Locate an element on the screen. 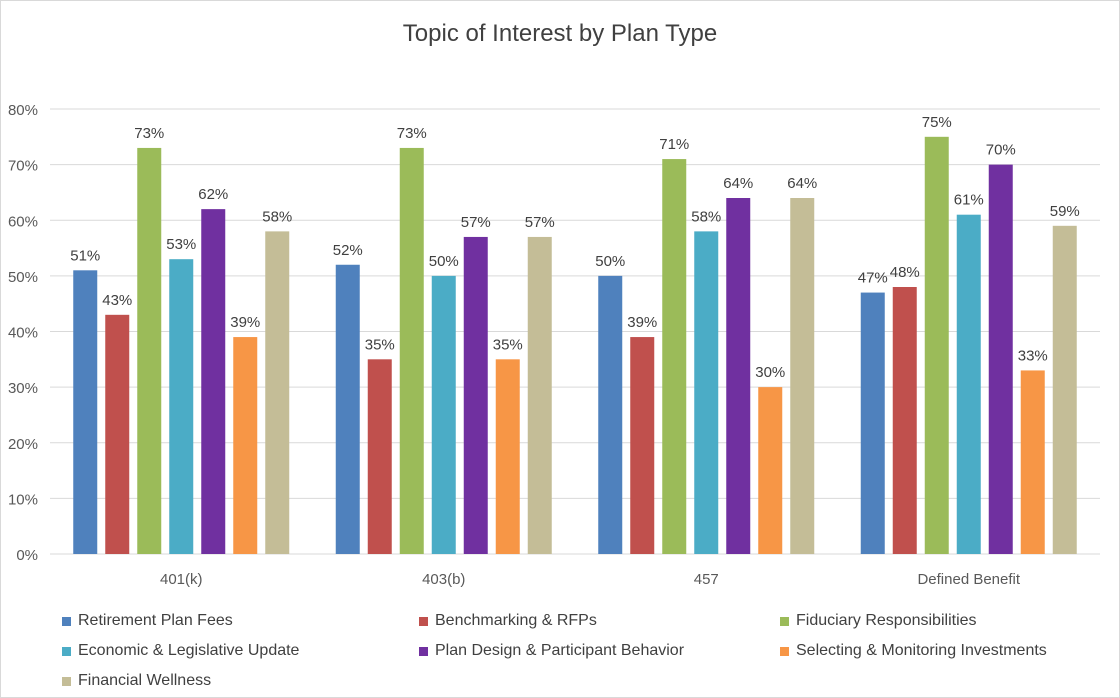 This screenshot has width=1120, height=698. chart-title: Topic of Interest by Plan Type is located at coordinates (560, 33).